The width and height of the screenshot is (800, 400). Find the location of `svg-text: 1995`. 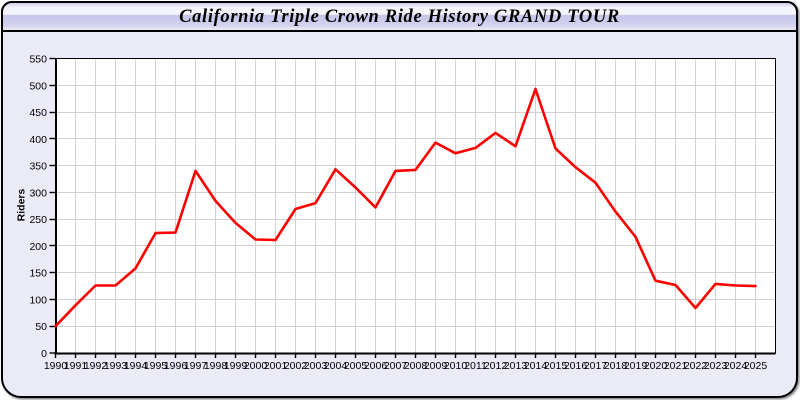

svg-text: 1995 is located at coordinates (156, 366).